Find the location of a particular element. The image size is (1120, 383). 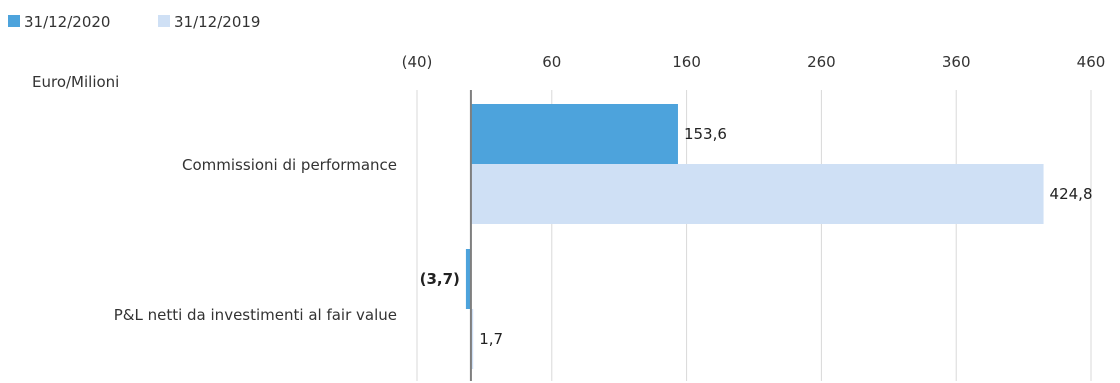

legend-label-1: 31/12/2020 is located at coordinates (67, 22).